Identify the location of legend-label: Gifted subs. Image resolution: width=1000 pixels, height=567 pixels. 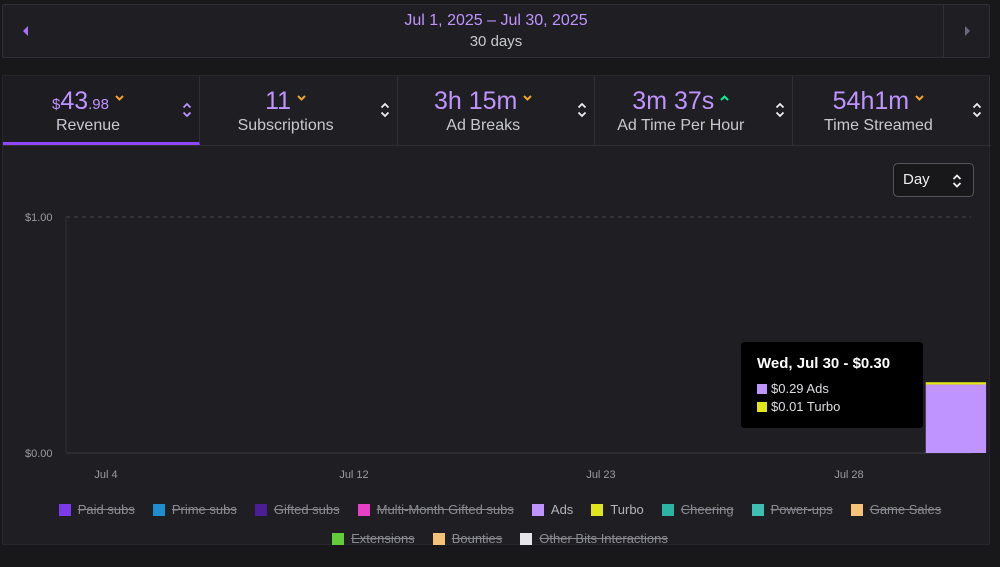
(306, 509).